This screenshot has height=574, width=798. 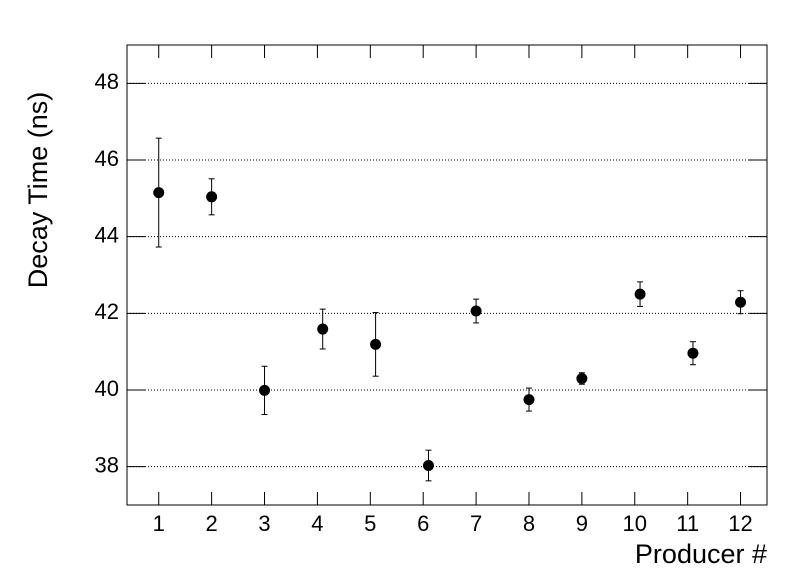 What do you see at coordinates (582, 523) in the screenshot?
I see `x-tick-label: 9` at bounding box center [582, 523].